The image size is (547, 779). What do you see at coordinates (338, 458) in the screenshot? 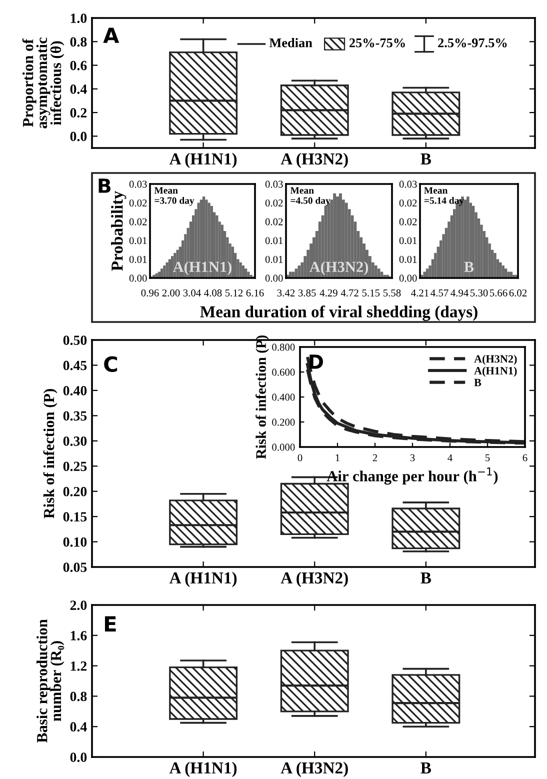
I see `x-tick-label: 1` at bounding box center [338, 458].